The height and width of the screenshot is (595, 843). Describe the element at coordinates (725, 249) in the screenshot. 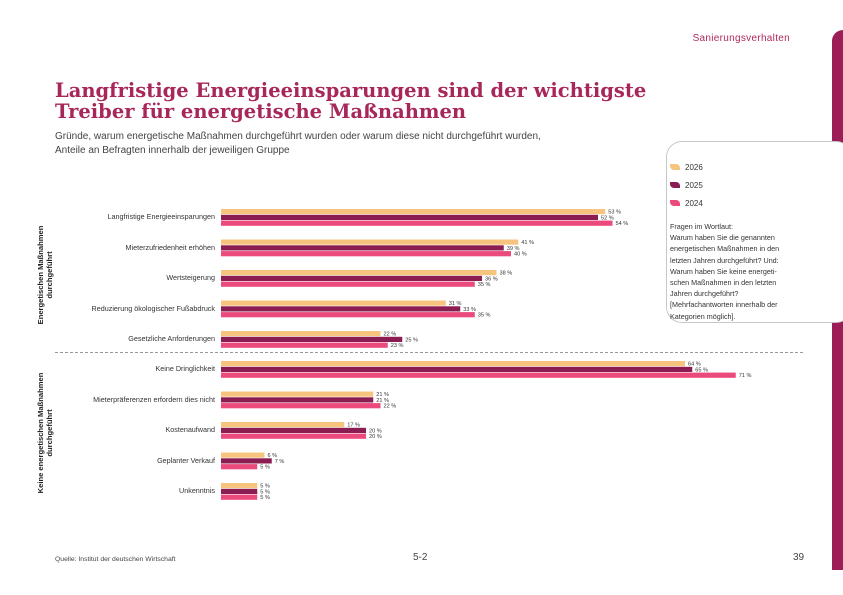

I see `note-line: energetischen Maßnahmen in den` at that location.